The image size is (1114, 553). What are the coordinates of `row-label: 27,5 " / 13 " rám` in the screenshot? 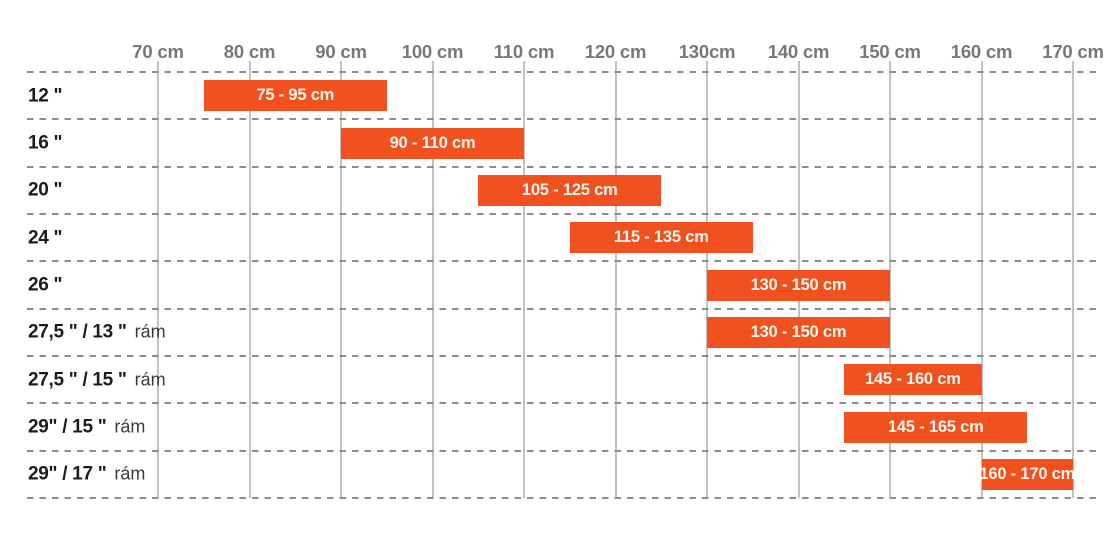 It's located at (97, 332).